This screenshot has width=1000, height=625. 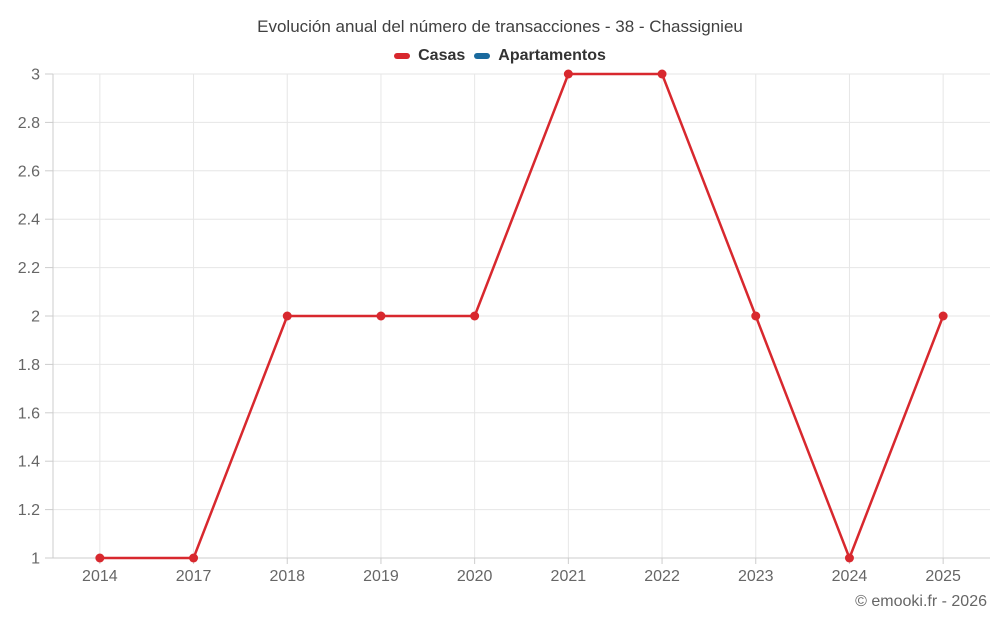 What do you see at coordinates (100, 576) in the screenshot?
I see `x-axis-label: 2014` at bounding box center [100, 576].